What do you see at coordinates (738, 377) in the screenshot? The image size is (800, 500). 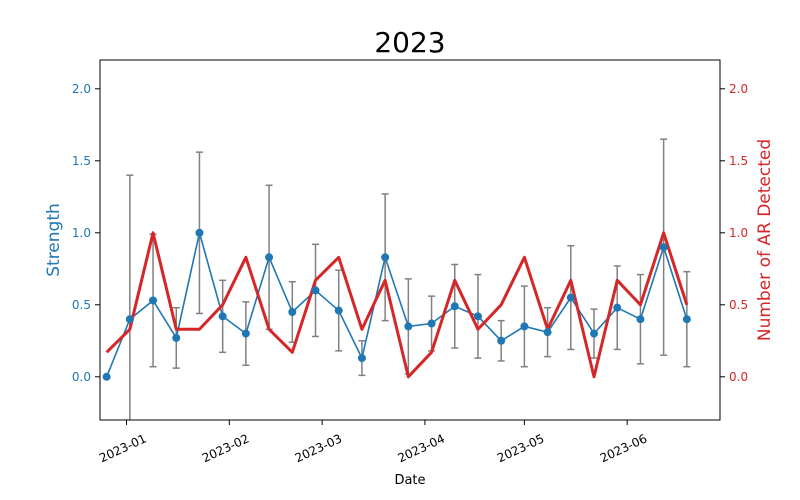 I see `y-right-tick-label: 0.0` at bounding box center [738, 377].